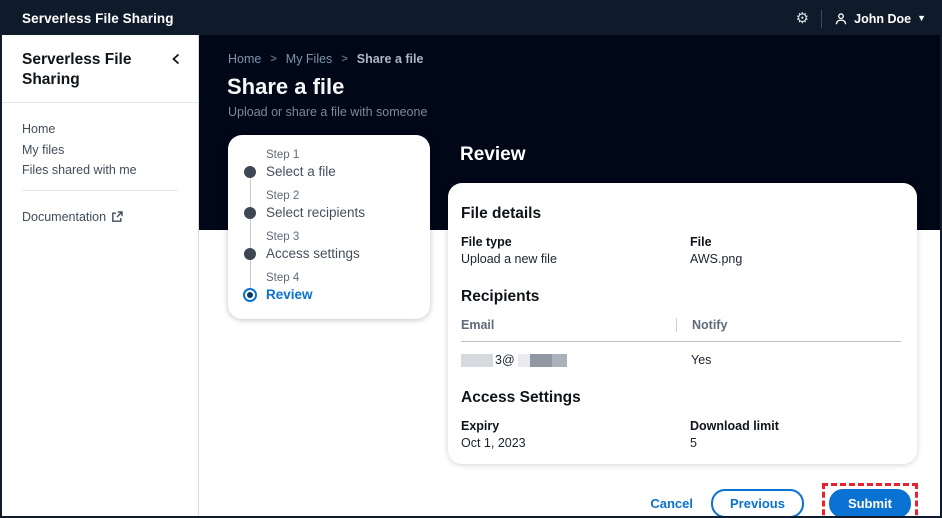 This screenshot has width=942, height=518. I want to click on sidebar-item-files-shared-with-me: Files shared with me, so click(79, 170).